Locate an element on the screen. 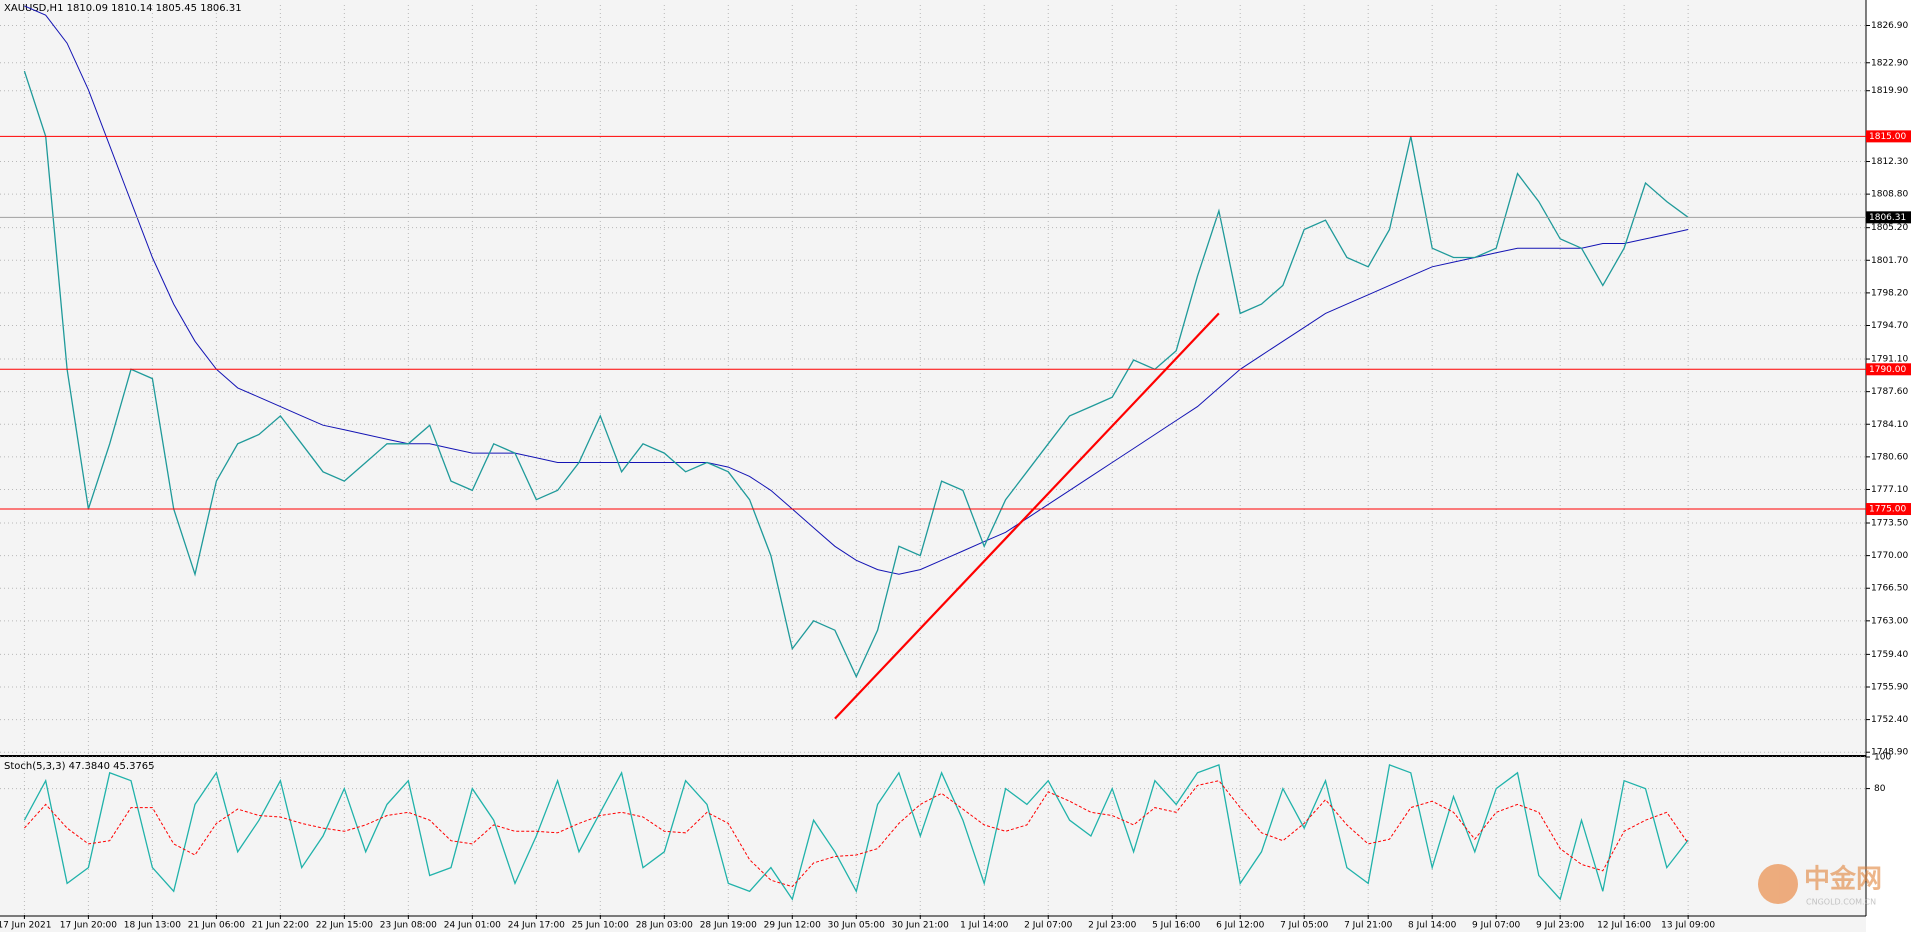 The image size is (1911, 932). x-tick-label: 9 Jul 07:00 is located at coordinates (1496, 926).